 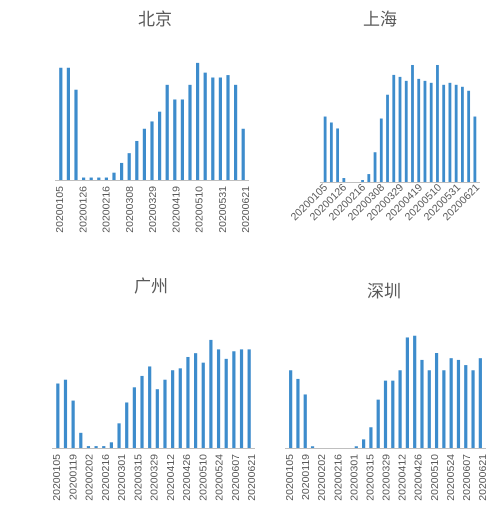 What do you see at coordinates (83, 209) in the screenshot?
I see `x-tick-label: 20200126` at bounding box center [83, 209].